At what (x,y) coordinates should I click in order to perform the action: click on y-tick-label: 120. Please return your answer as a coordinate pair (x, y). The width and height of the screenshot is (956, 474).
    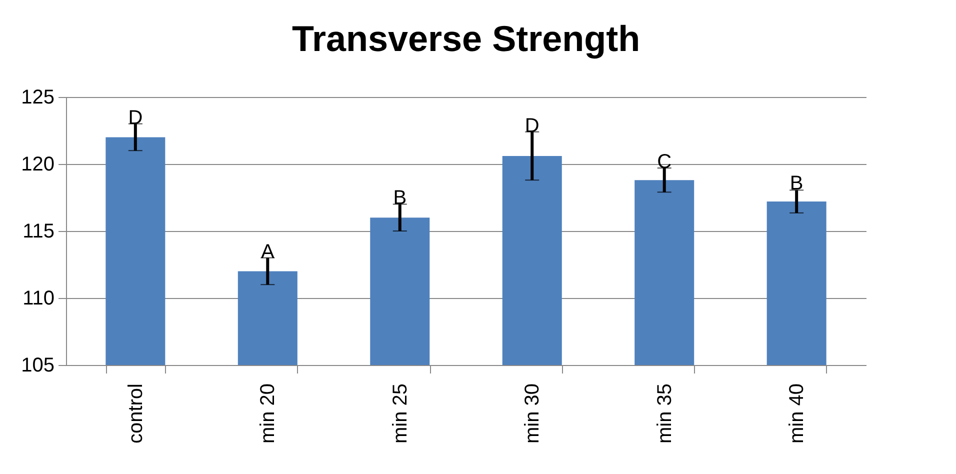
    Looking at the image, I should click on (37, 165).